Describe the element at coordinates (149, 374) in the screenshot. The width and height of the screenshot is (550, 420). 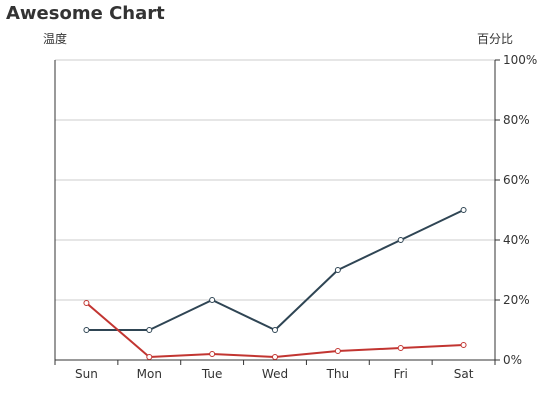
I see `x-tick-label-mon: Mon` at that location.